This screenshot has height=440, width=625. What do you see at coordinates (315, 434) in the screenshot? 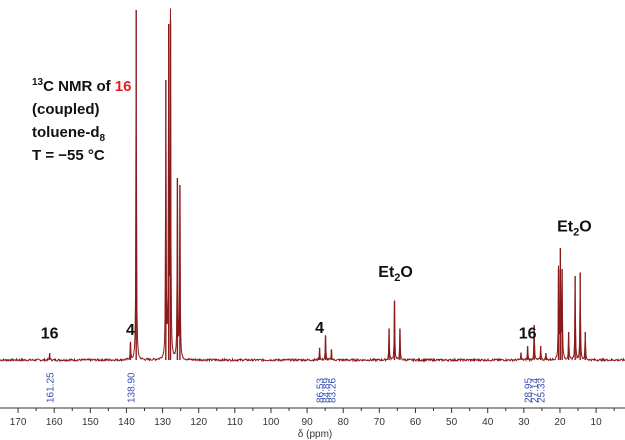
I see `x-axis-label: δ (ppm)` at bounding box center [315, 434].